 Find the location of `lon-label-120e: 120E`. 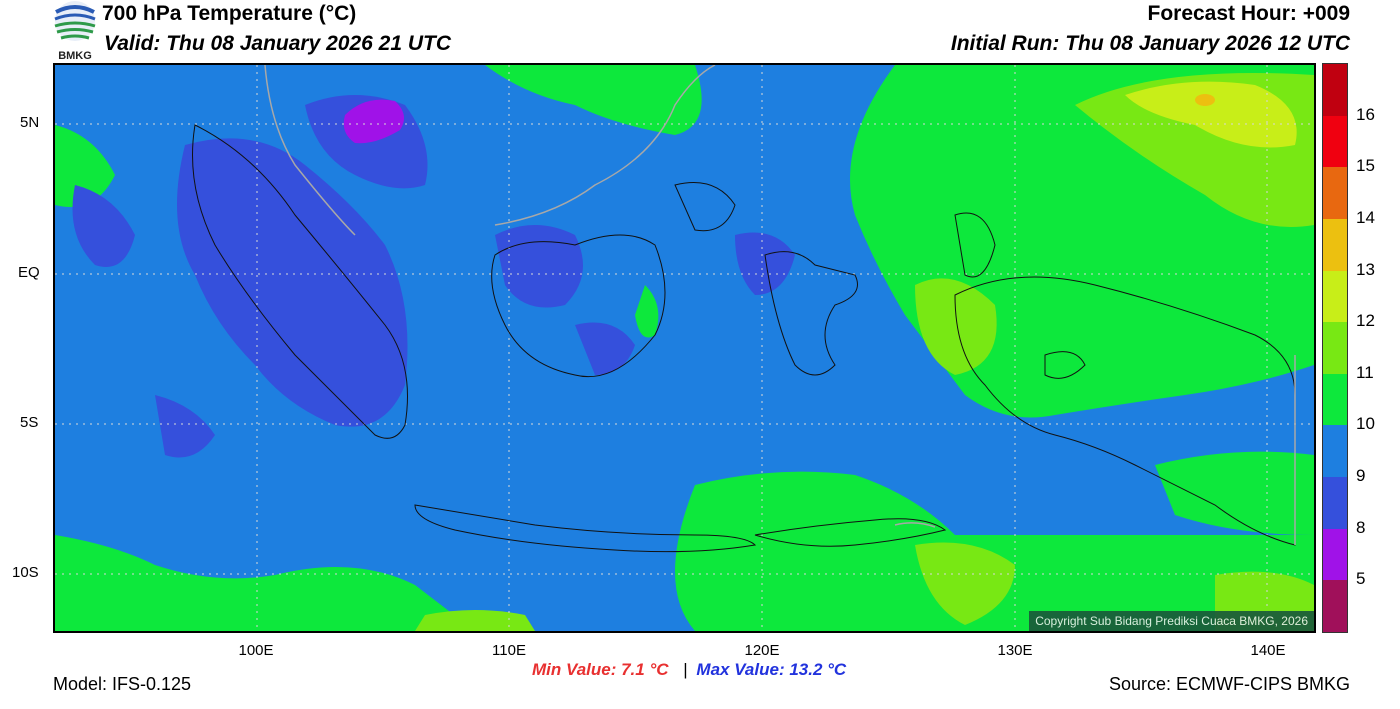

lon-label-120e: 120E is located at coordinates (762, 650).